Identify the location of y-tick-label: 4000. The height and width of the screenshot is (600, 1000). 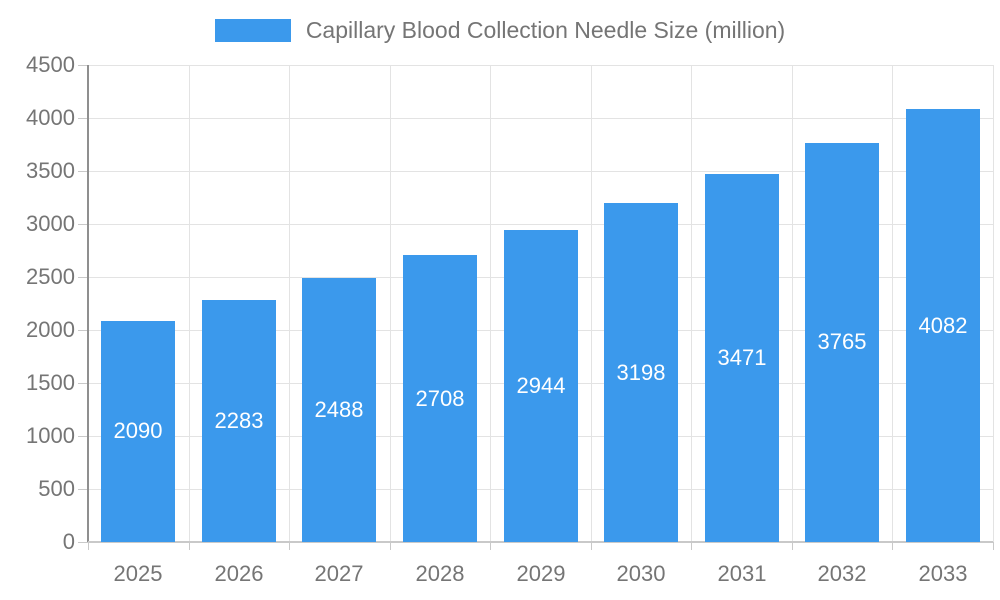
(50, 117).